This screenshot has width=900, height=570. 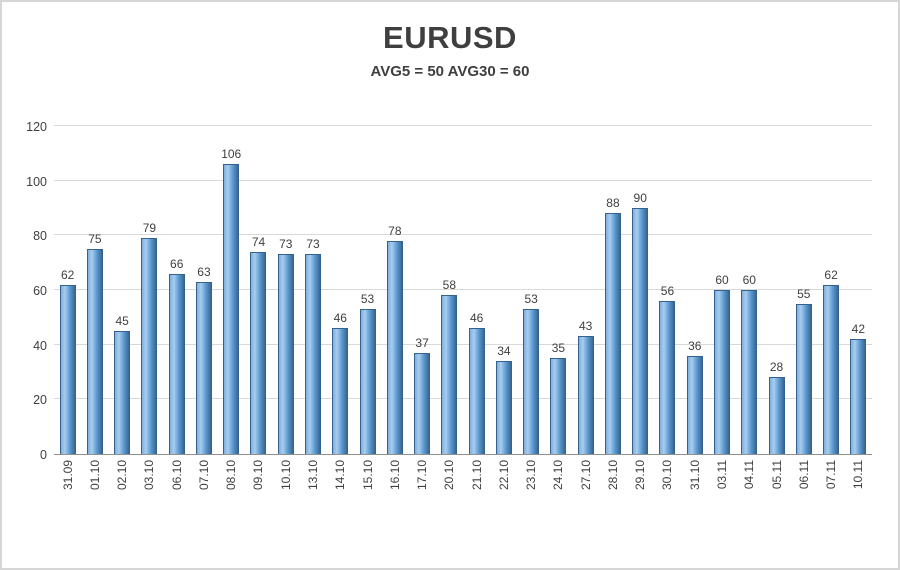 I want to click on bar-column: 35, so click(x=558, y=290).